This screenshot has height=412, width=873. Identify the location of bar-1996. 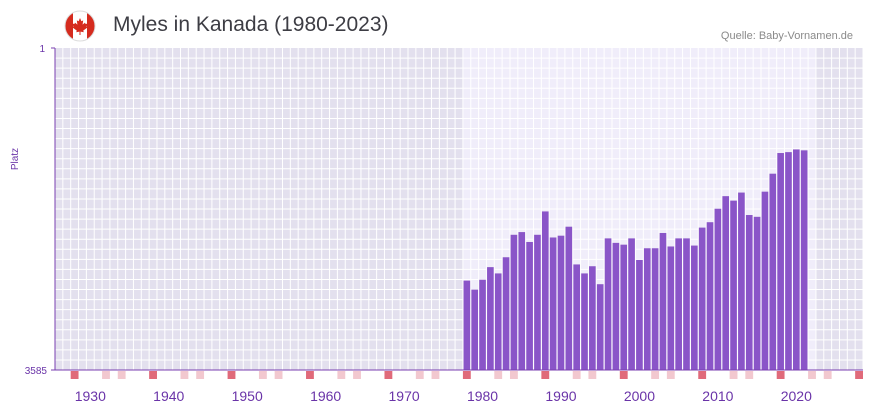
(608, 304).